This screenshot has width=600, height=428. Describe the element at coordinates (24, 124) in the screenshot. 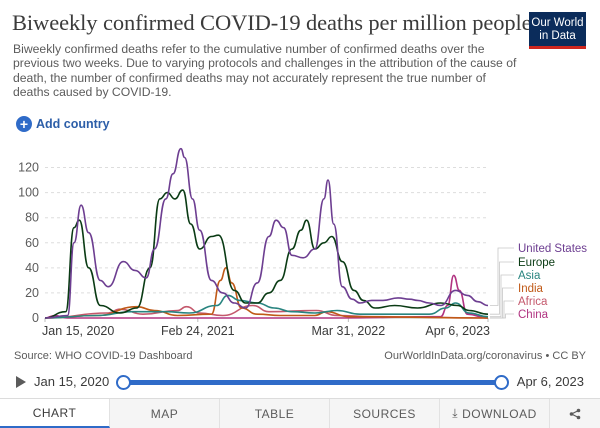

I see `plus-circle-icon: +` at that location.